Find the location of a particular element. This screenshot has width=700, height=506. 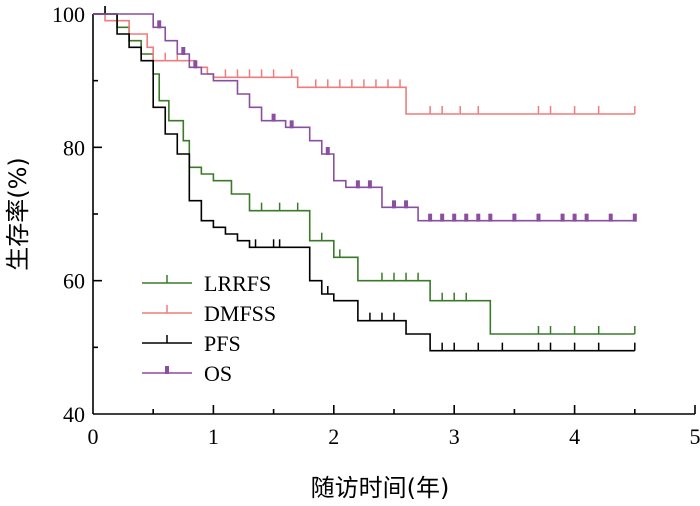

x-tick-label: 3 is located at coordinates (454, 436).